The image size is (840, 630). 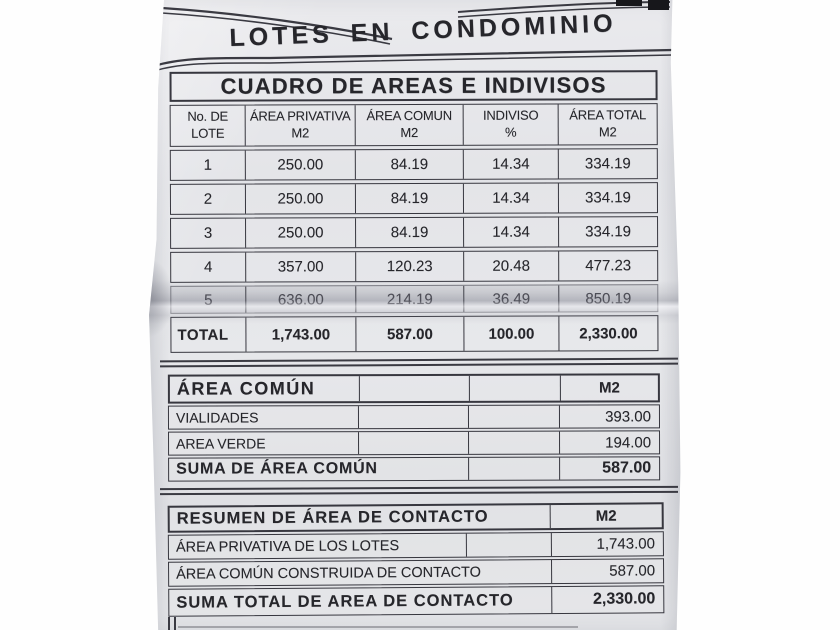 I want to click on total-label: SUMA DE ÁREA COMÚN, so click(x=277, y=469).